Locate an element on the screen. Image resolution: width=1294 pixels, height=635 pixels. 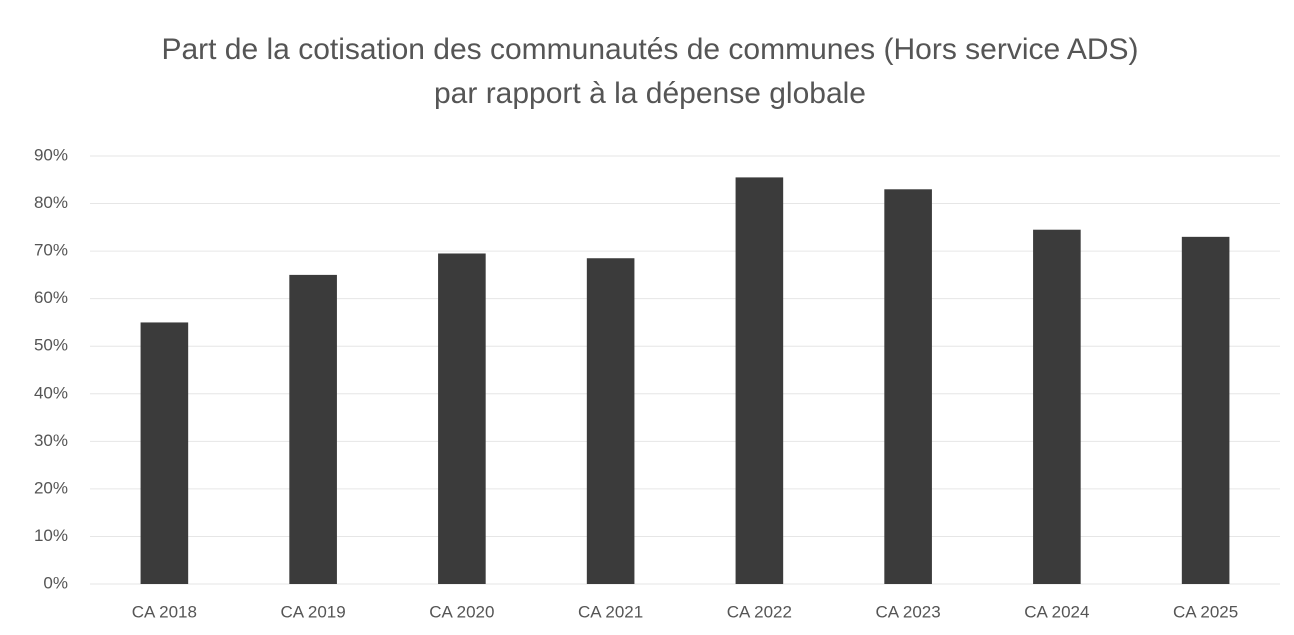
y-tick-label: 0% is located at coordinates (55, 582).